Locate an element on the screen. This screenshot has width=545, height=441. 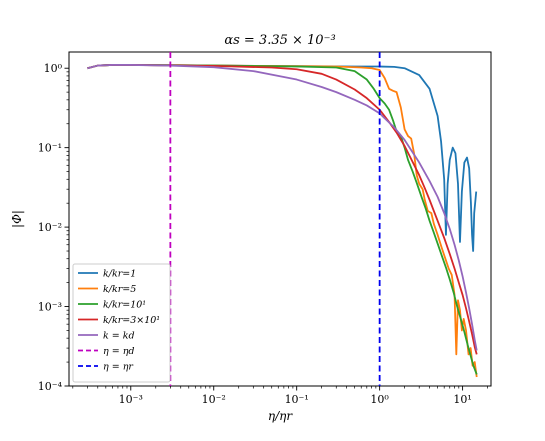
x-axis-label: η/ηr is located at coordinates (280, 416).